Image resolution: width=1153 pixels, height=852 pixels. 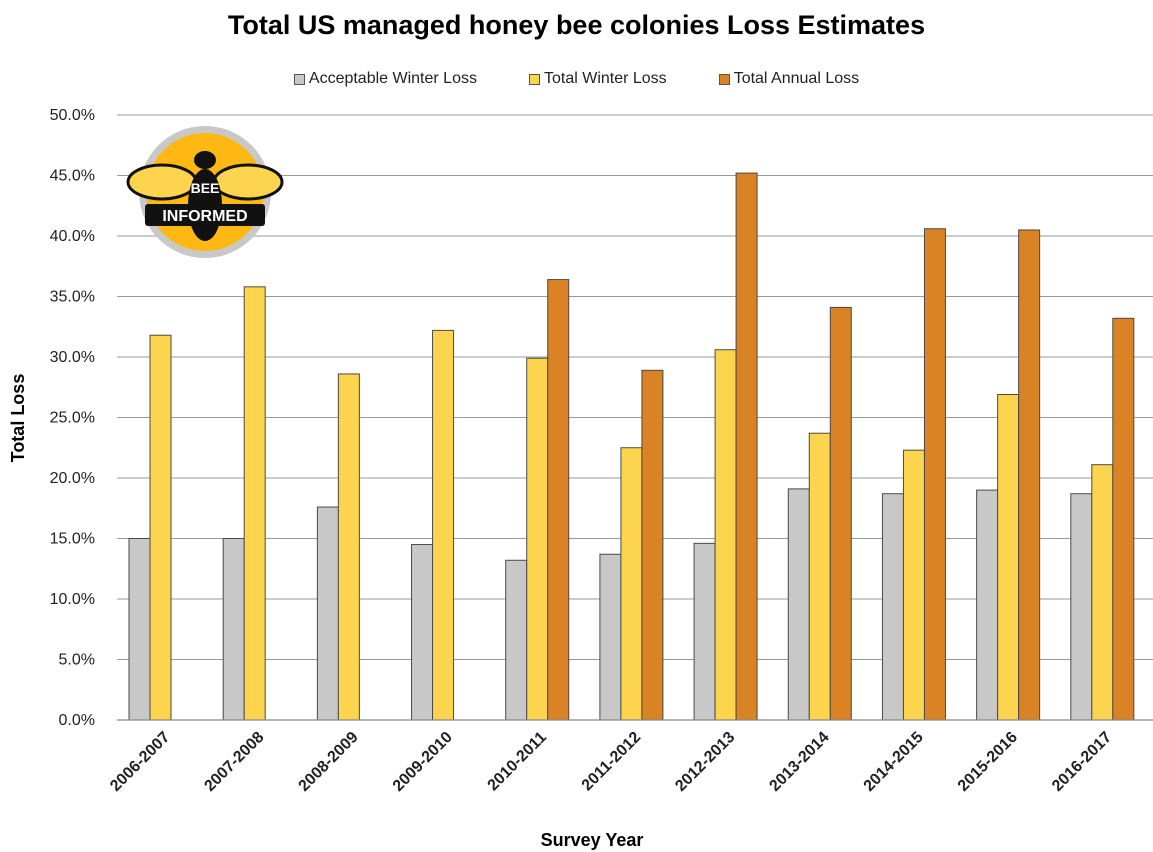 What do you see at coordinates (72, 115) in the screenshot?
I see `y-tick-label: 50.0%` at bounding box center [72, 115].